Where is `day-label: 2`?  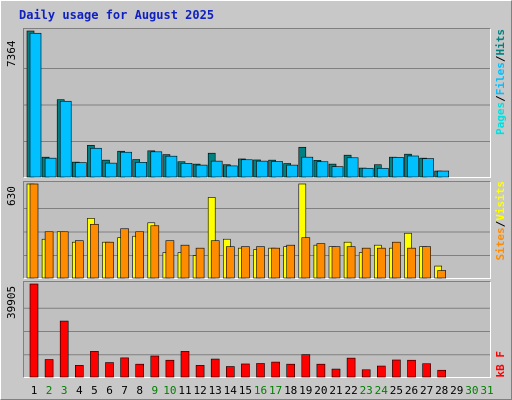
day-label: 2 is located at coordinates (49, 390).